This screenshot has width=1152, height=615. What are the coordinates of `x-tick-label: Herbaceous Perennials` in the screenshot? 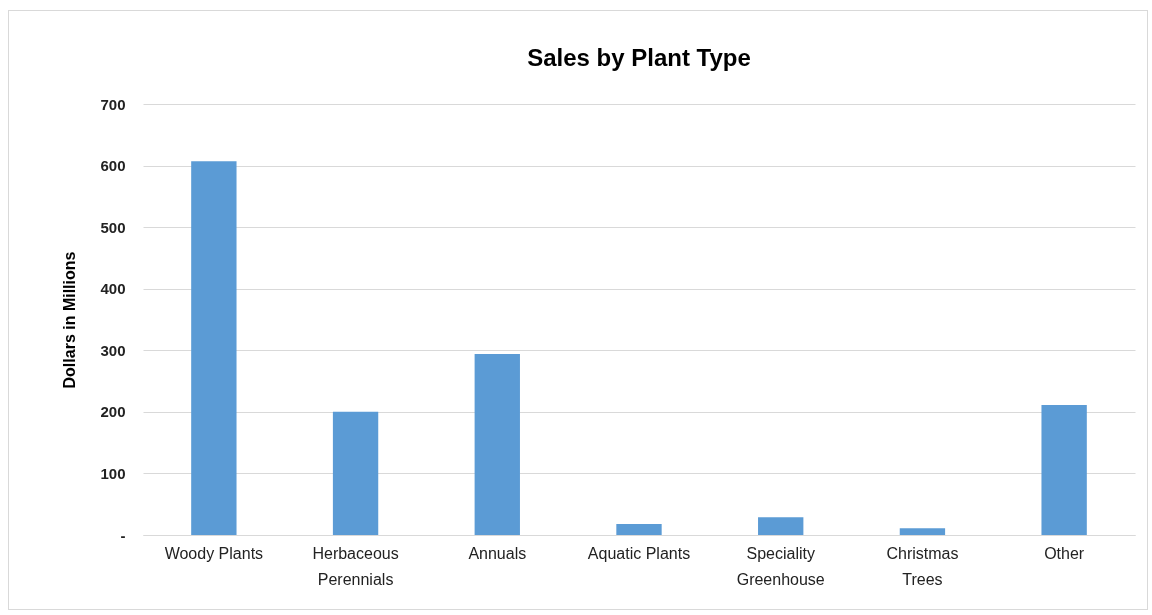 It's located at (355, 566).